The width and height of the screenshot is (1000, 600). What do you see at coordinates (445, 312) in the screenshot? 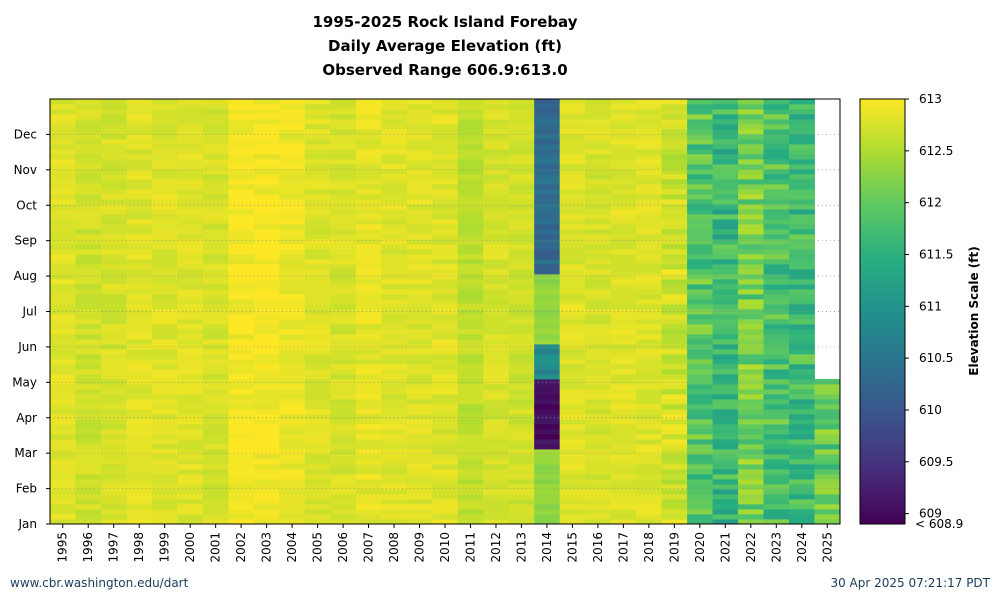
I see `heatmap-column-2010` at bounding box center [445, 312].